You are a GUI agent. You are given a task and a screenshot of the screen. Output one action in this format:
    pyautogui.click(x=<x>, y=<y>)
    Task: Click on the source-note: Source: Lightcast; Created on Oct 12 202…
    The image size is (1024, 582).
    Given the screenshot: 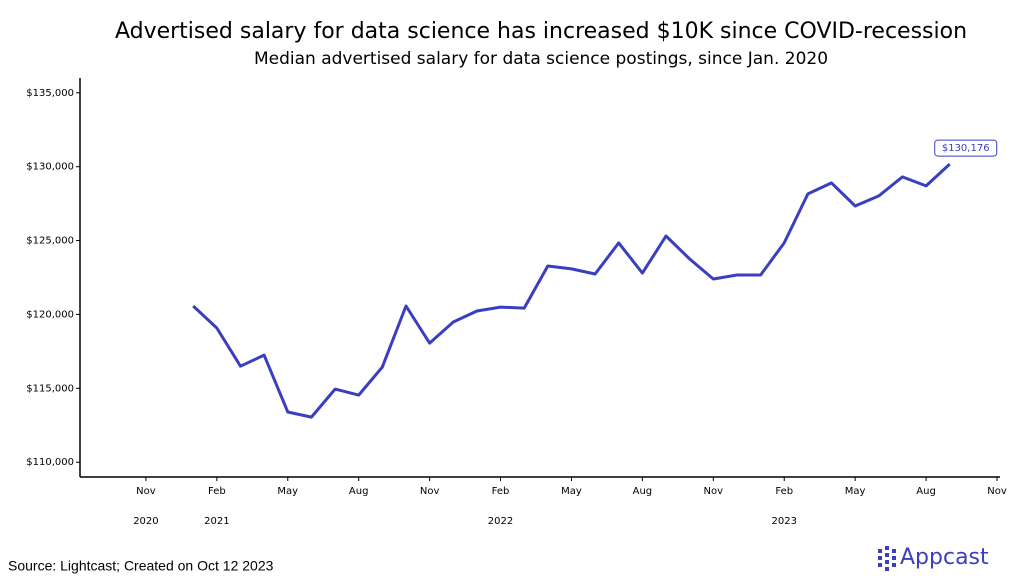 What is the action you would take?
    pyautogui.click(x=141, y=566)
    